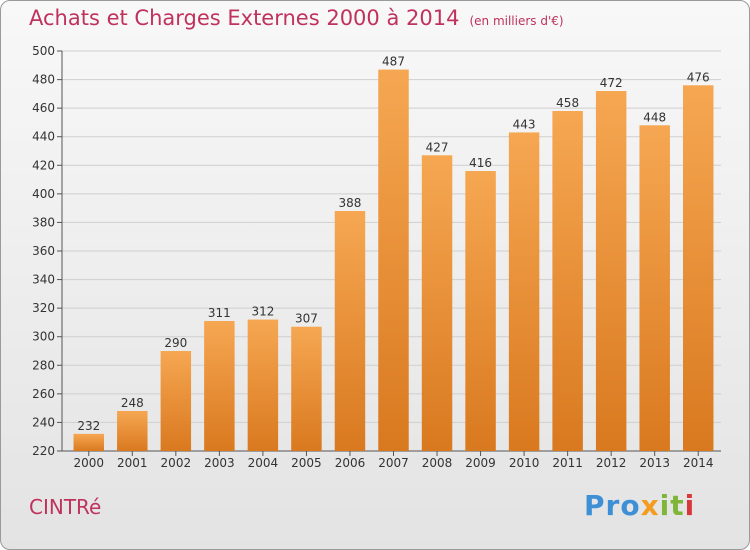  Describe the element at coordinates (132, 403) in the screenshot. I see `data-label: 248` at that location.